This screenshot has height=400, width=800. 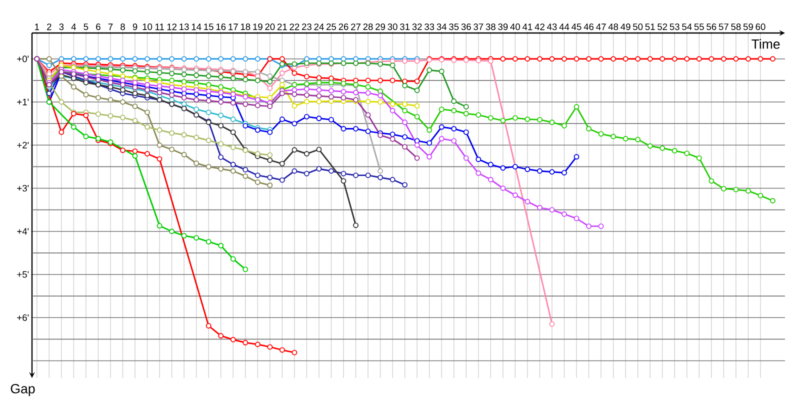 I want to click on x-tick-label: 46, so click(x=589, y=27).